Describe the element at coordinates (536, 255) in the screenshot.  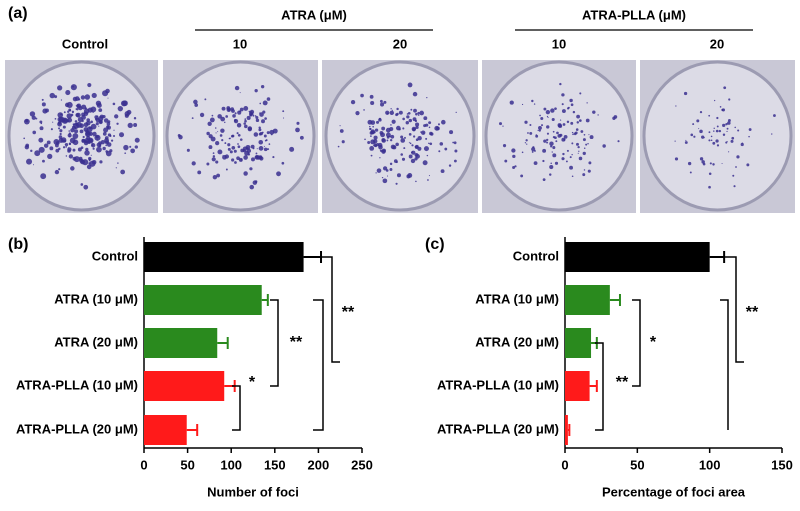
I see `category-label: Control` at that location.